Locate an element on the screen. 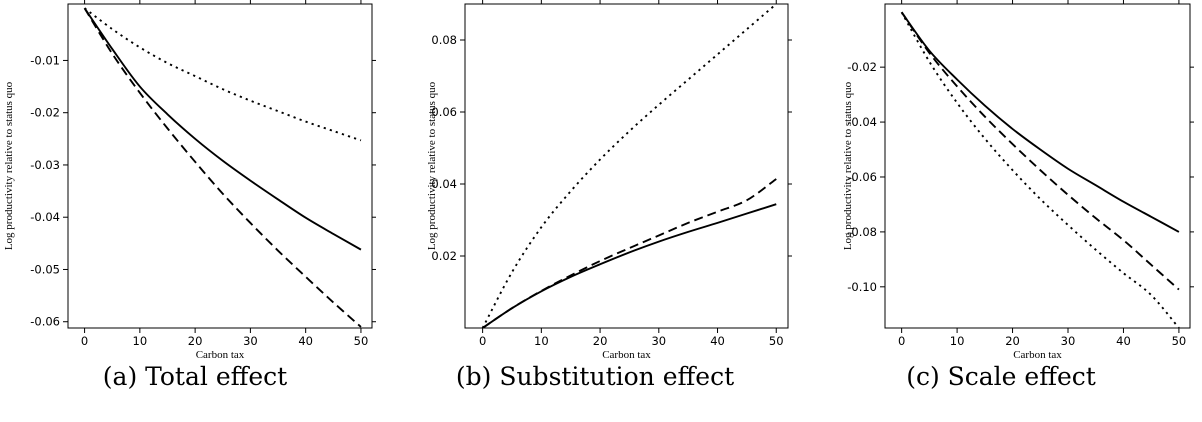 The height and width of the screenshot is (422, 1202). y-tick-label: -0.03 is located at coordinates (45, 165).